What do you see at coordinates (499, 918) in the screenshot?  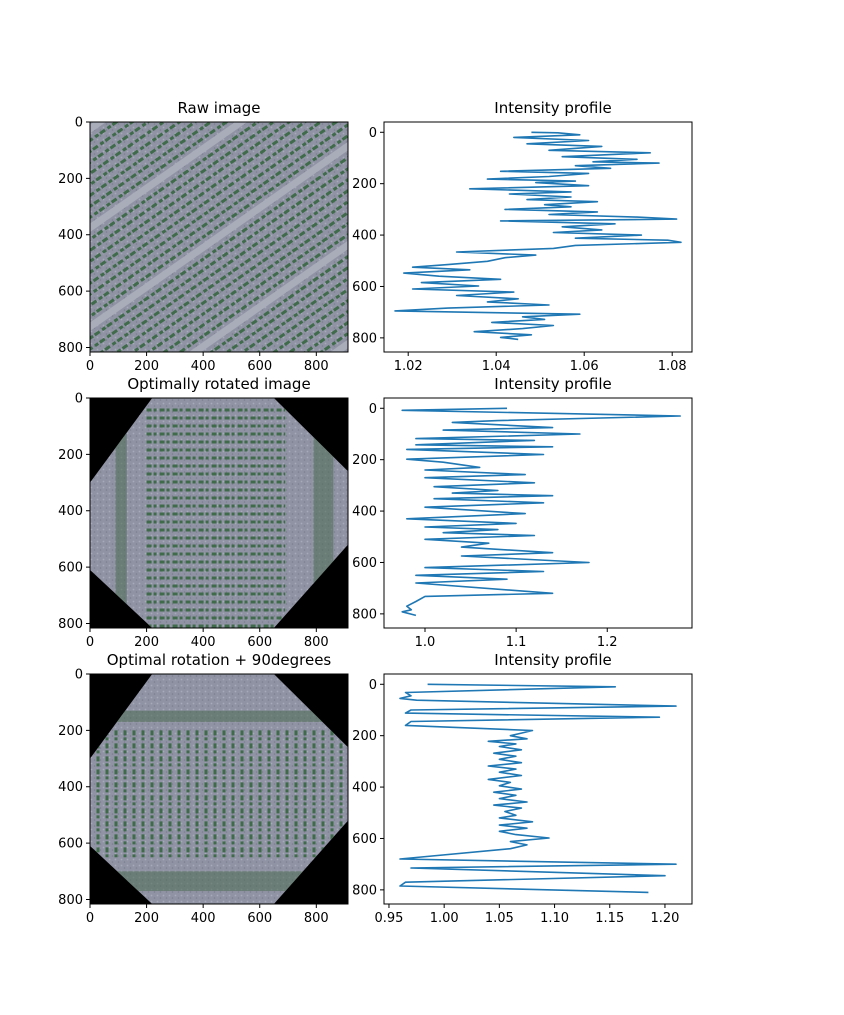 I see `x-tick-label: 1.05` at bounding box center [499, 918].